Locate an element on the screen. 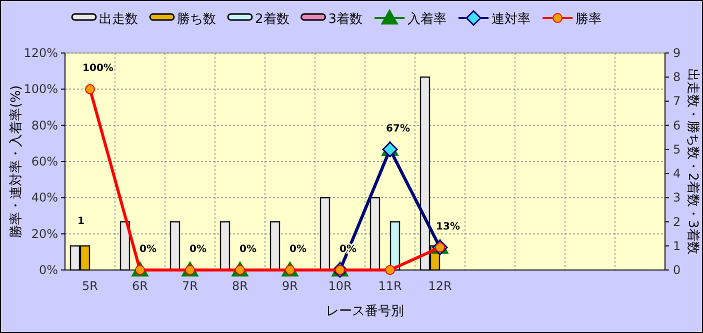  y2-tick-label: 2 is located at coordinates (677, 221).